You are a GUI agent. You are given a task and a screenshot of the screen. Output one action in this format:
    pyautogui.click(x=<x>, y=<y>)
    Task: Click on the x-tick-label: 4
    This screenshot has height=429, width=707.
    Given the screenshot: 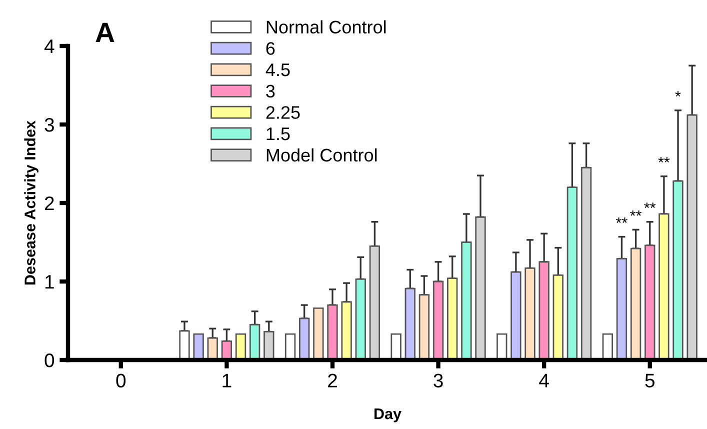 What is the action you would take?
    pyautogui.click(x=544, y=381)
    